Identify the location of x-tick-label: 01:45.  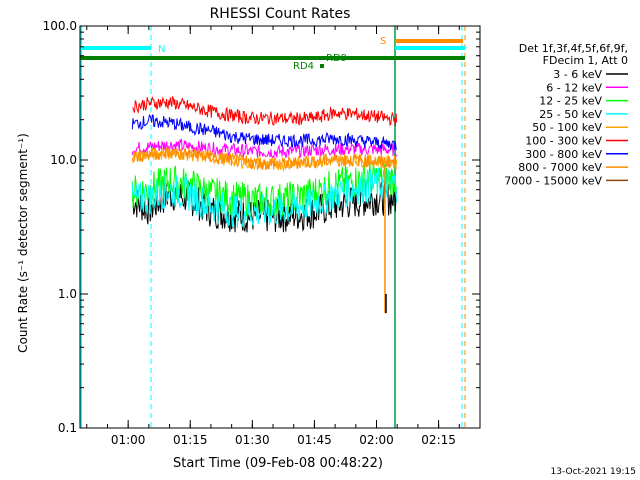
(314, 440).